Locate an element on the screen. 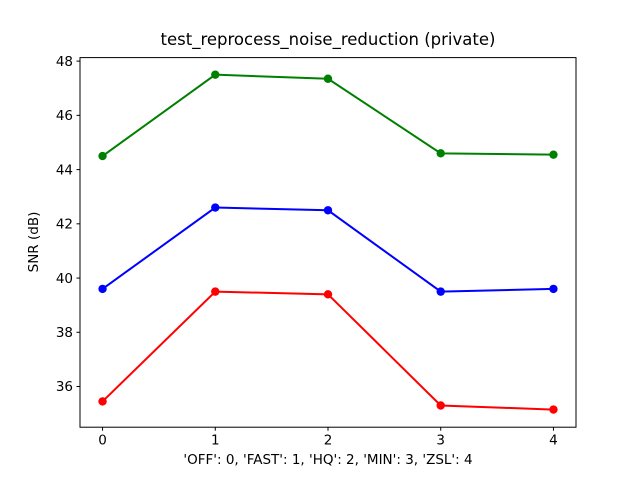  y-tick-label: 36 is located at coordinates (64, 387).